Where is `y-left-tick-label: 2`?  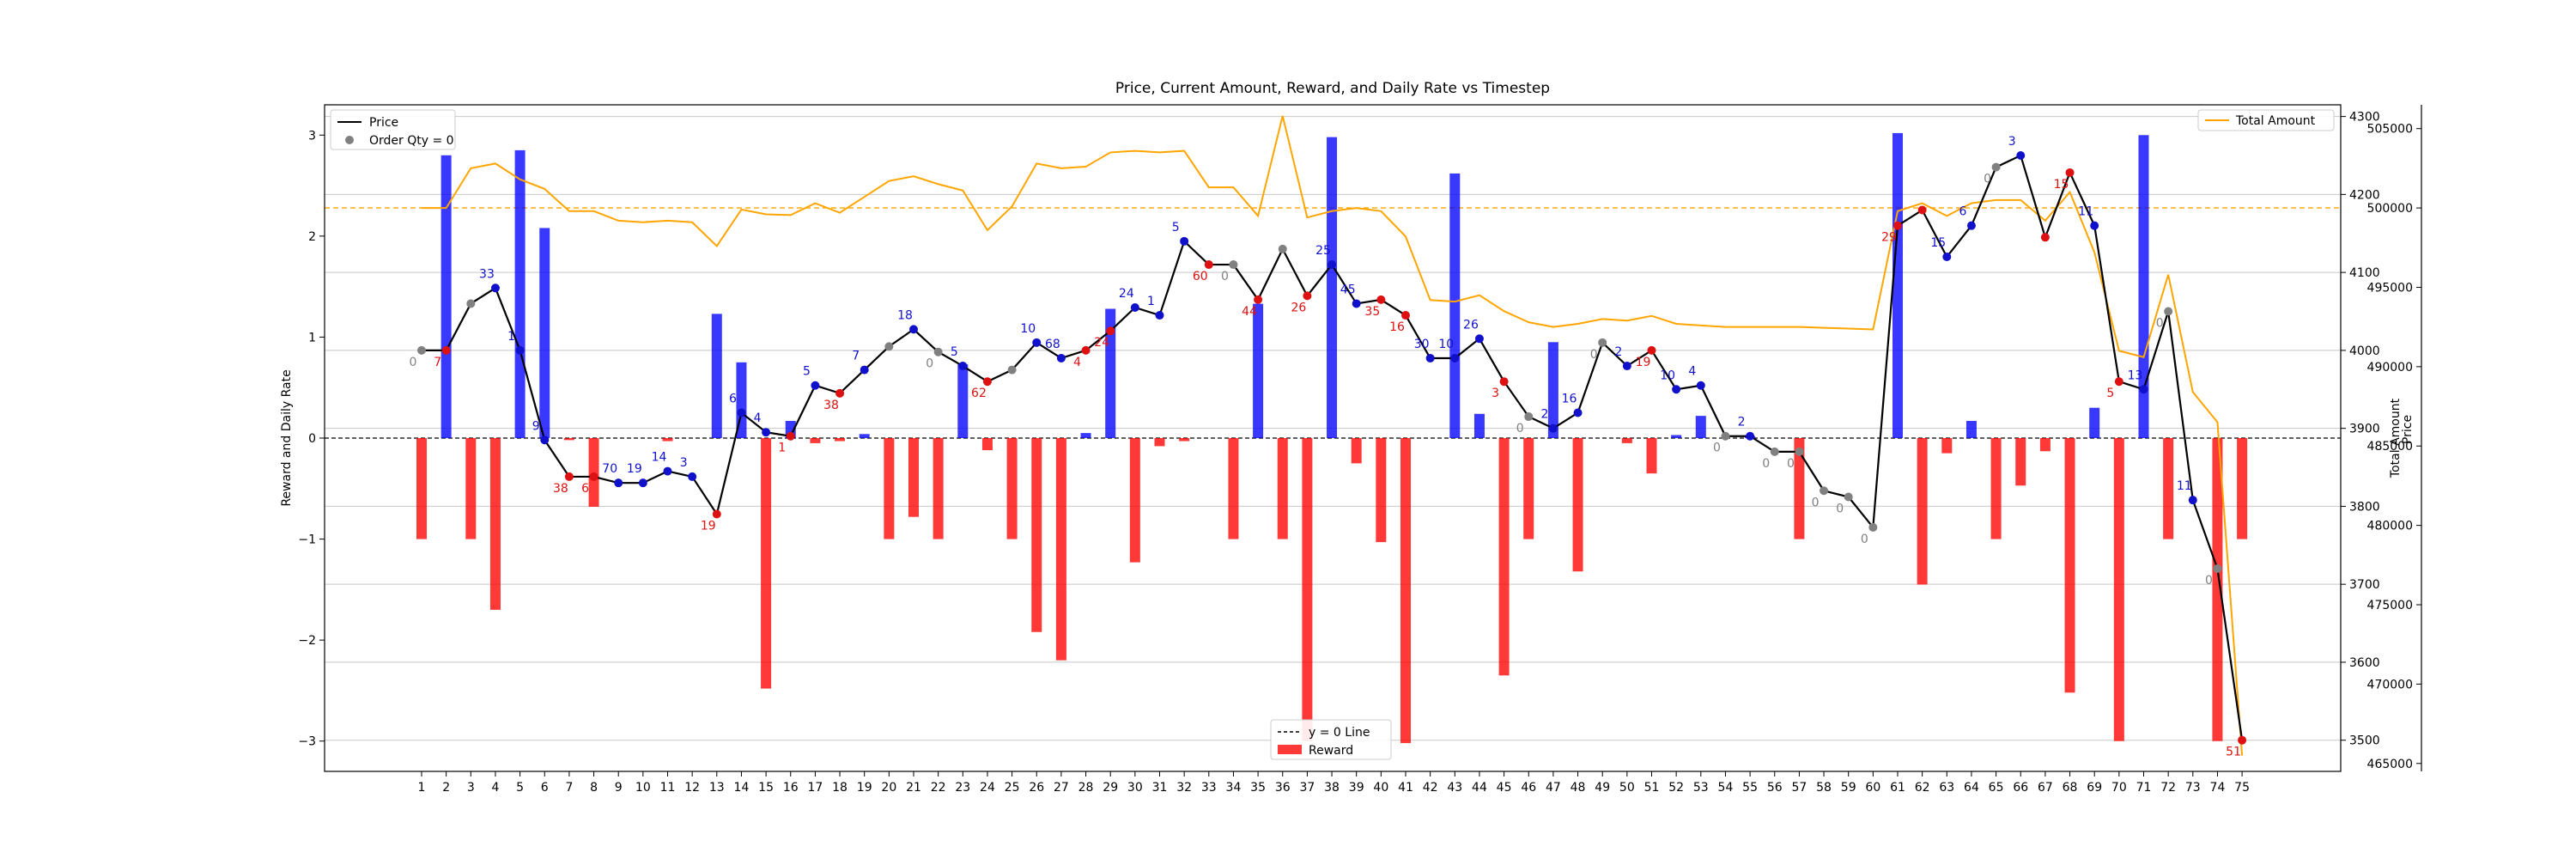
y-left-tick-label: 2 is located at coordinates (312, 237).